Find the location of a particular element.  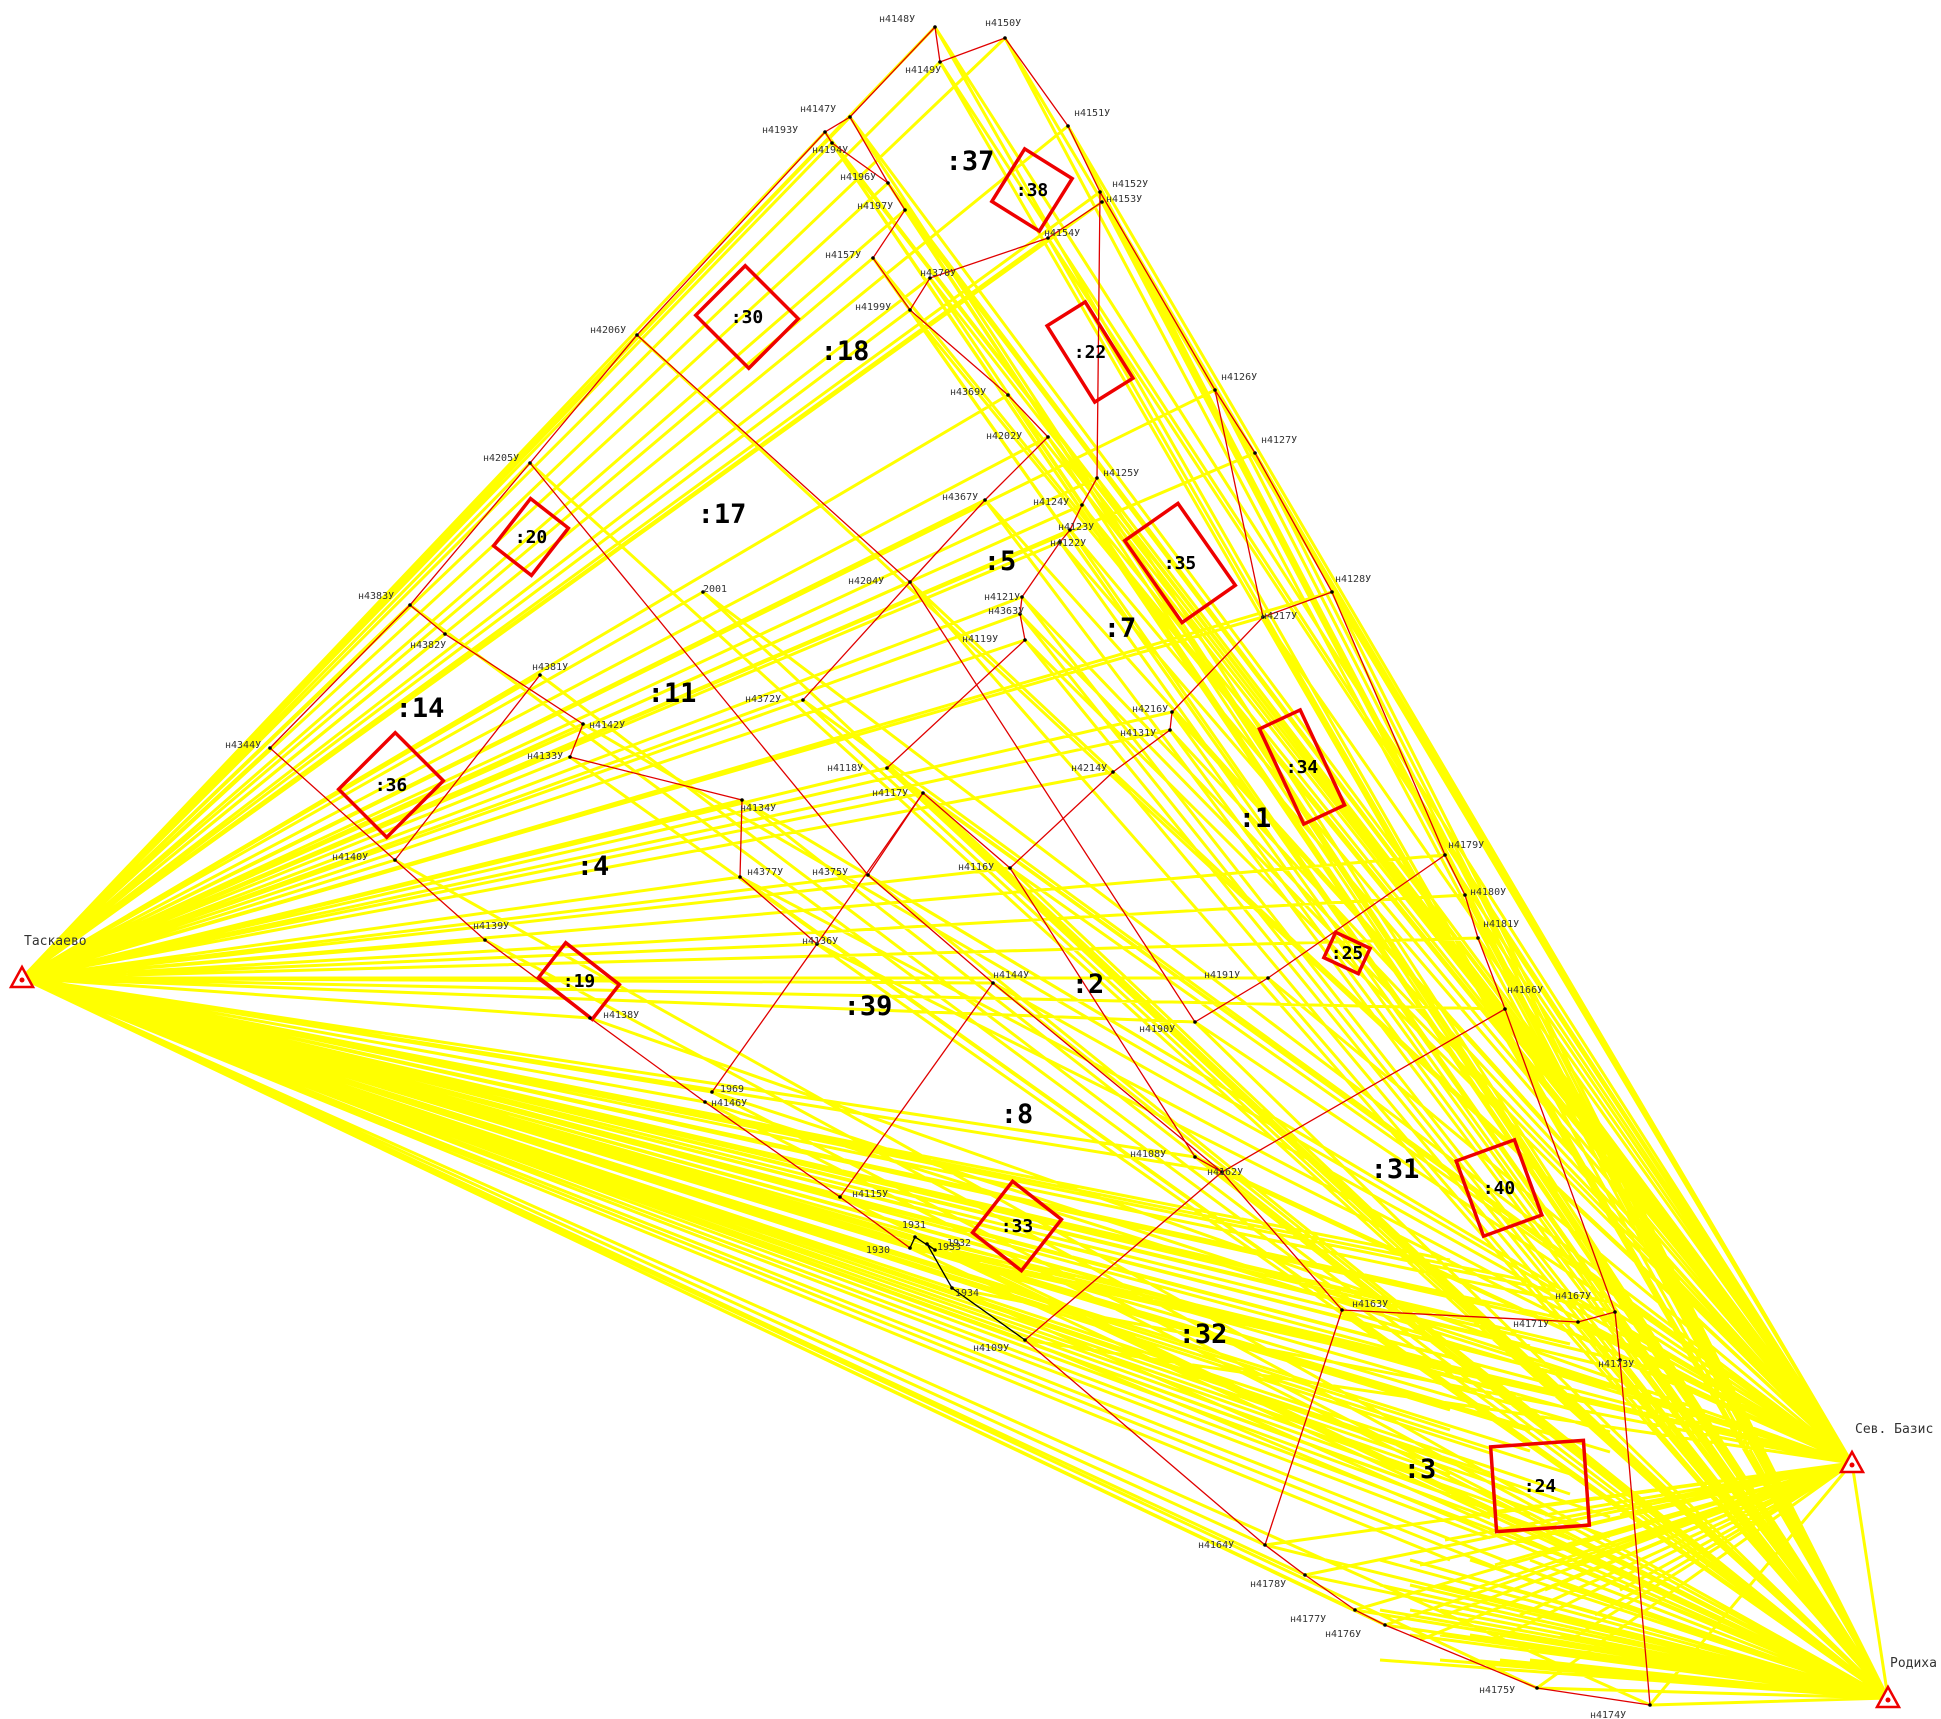

point-label: н4122У is located at coordinates (1068, 543).